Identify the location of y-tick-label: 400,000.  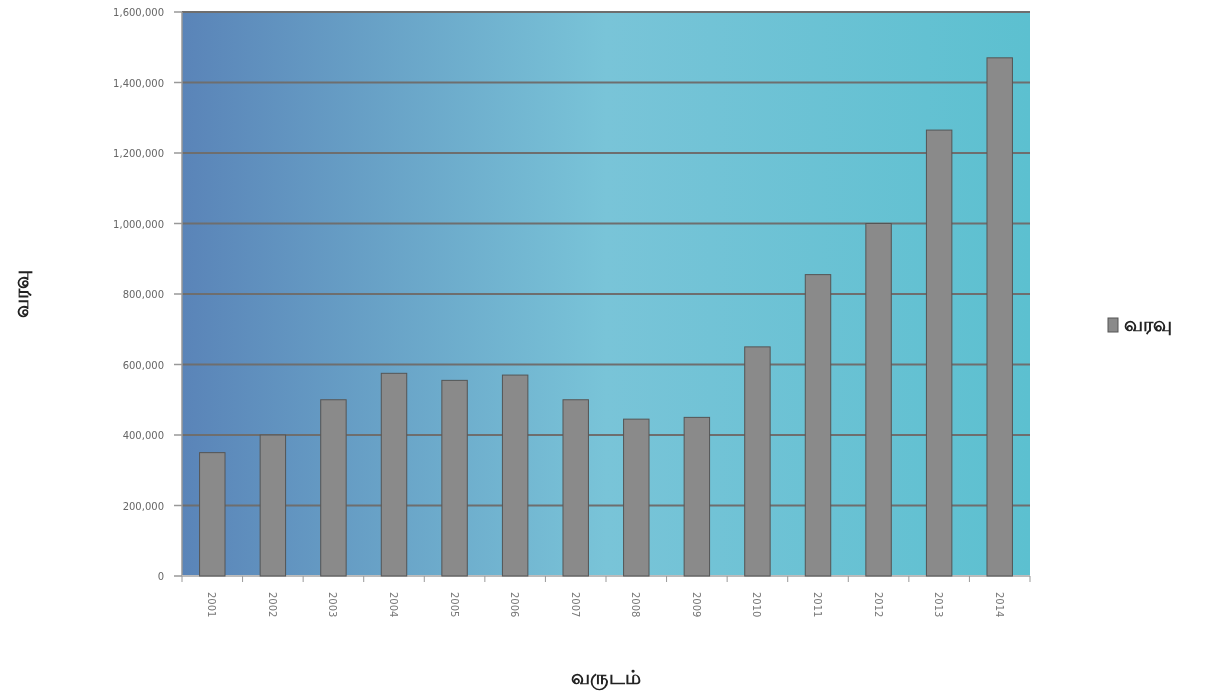
(143, 435).